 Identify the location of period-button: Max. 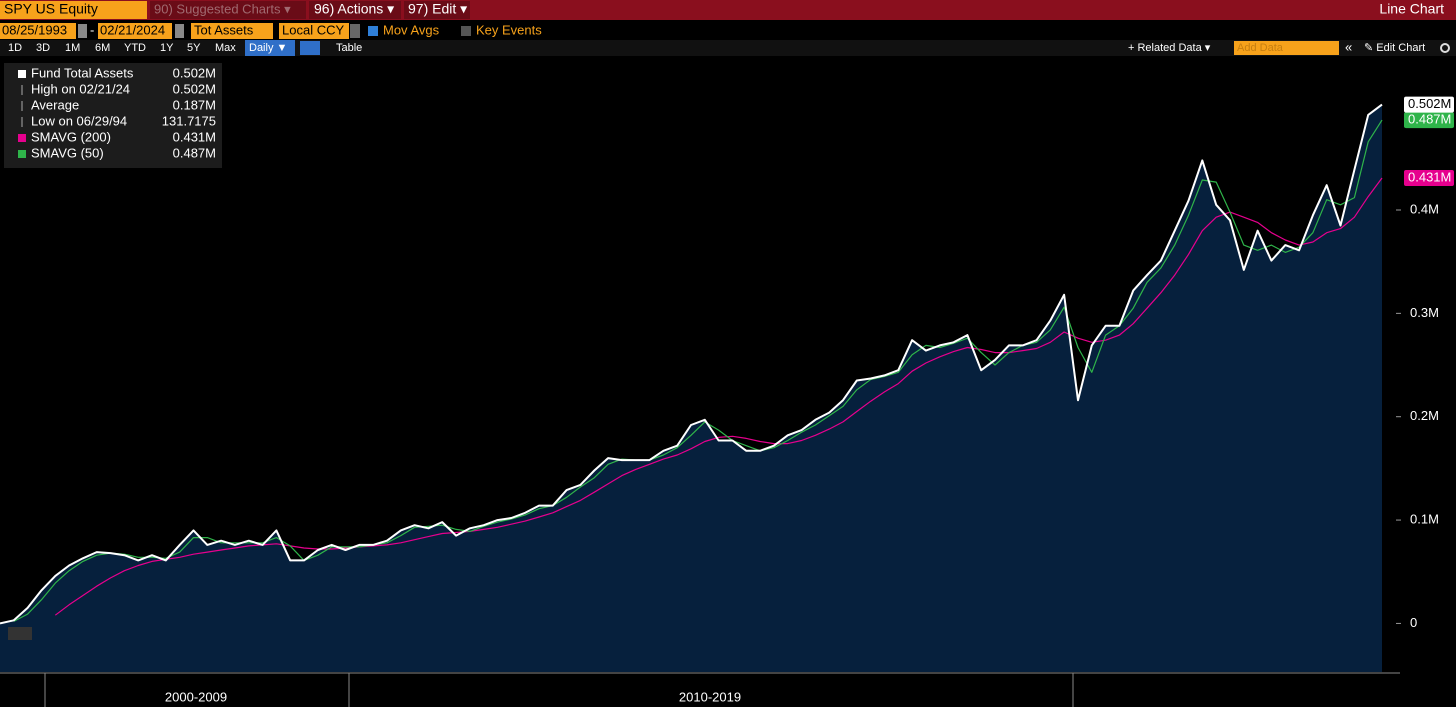
(225, 48).